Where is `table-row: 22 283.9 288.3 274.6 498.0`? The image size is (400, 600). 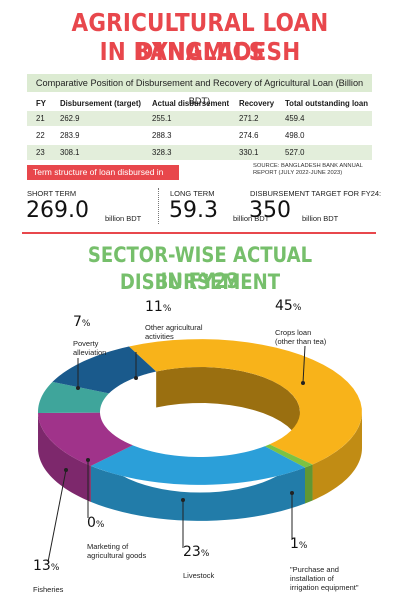 table-row: 22 283.9 288.3 274.6 498.0 is located at coordinates (199, 135).